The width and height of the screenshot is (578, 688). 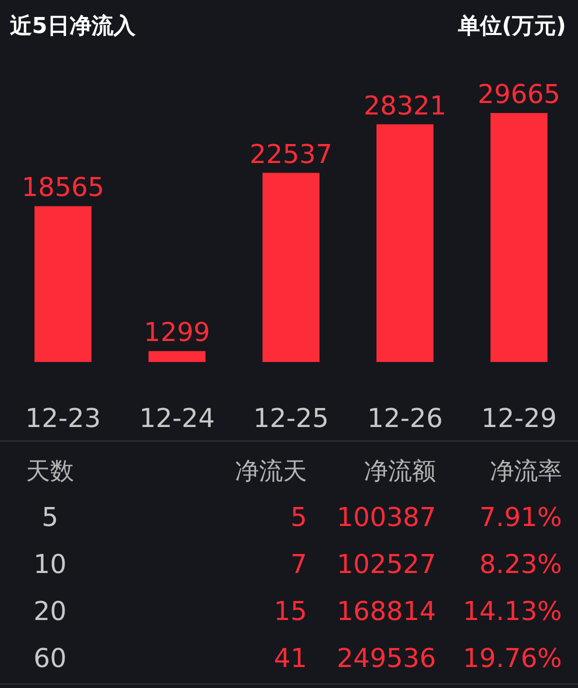 I want to click on text: 249536, so click(x=386, y=659).